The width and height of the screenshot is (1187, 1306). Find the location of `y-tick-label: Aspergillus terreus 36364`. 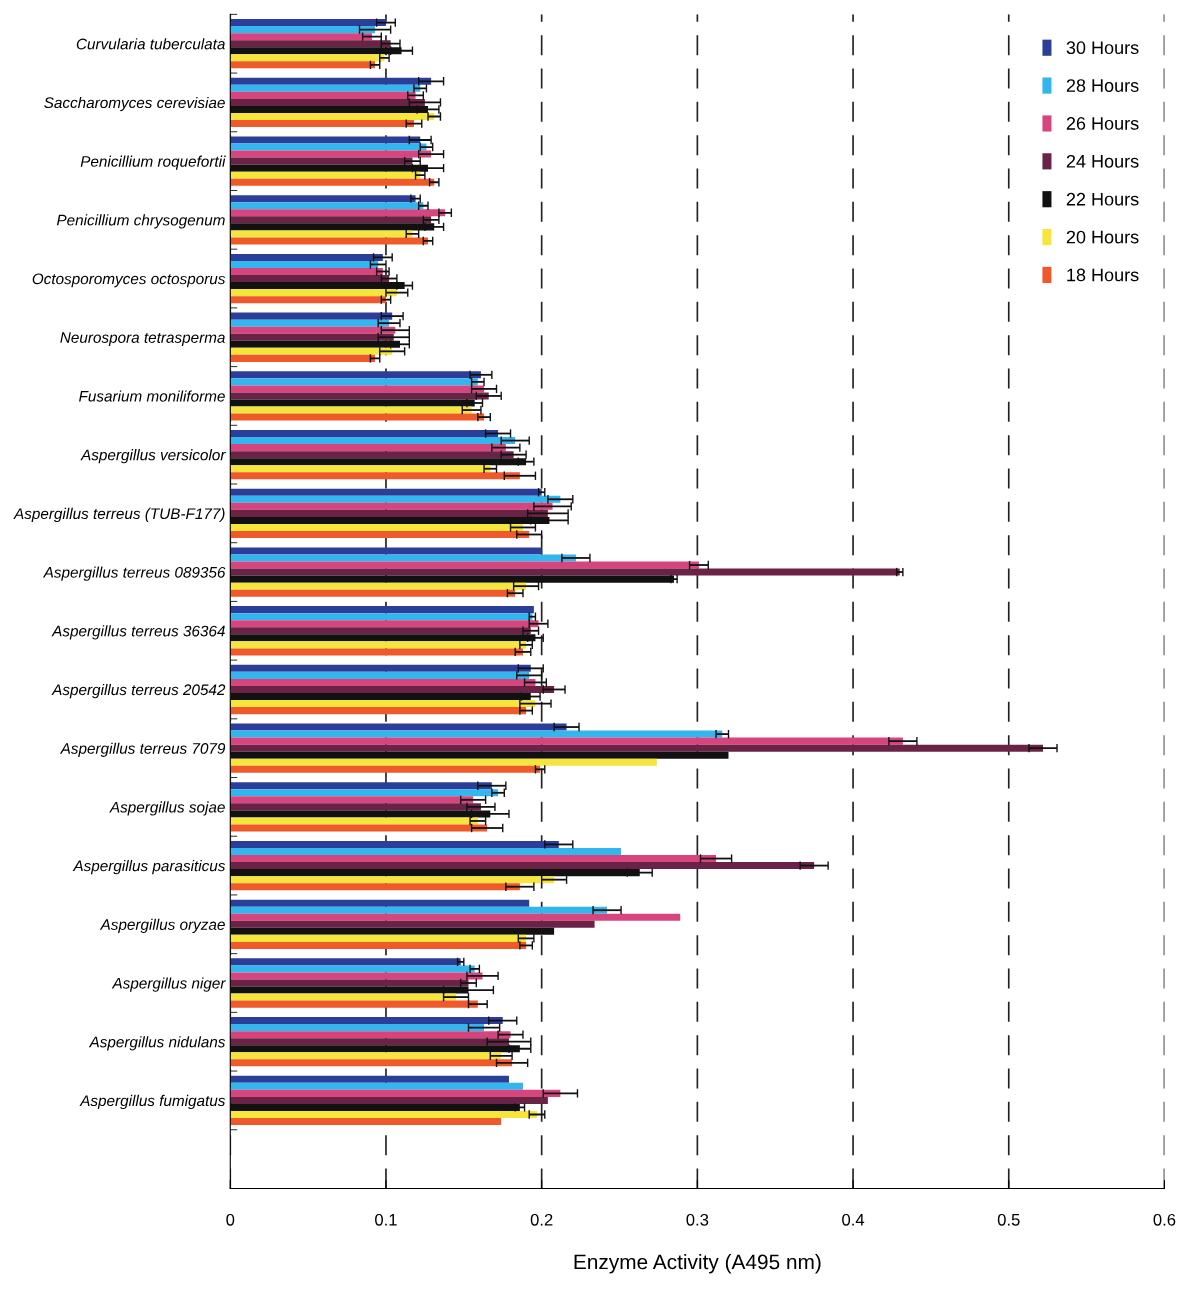

y-tick-label: Aspergillus terreus 36364 is located at coordinates (138, 632).